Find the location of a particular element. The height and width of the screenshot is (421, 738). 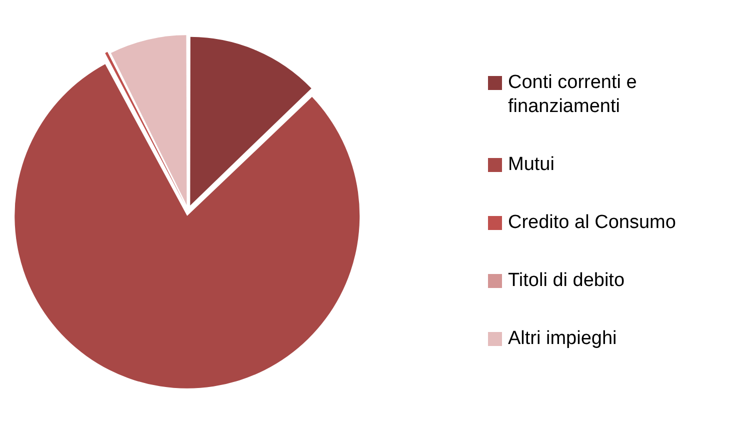

legend-label: Altri impieghi is located at coordinates (562, 338).